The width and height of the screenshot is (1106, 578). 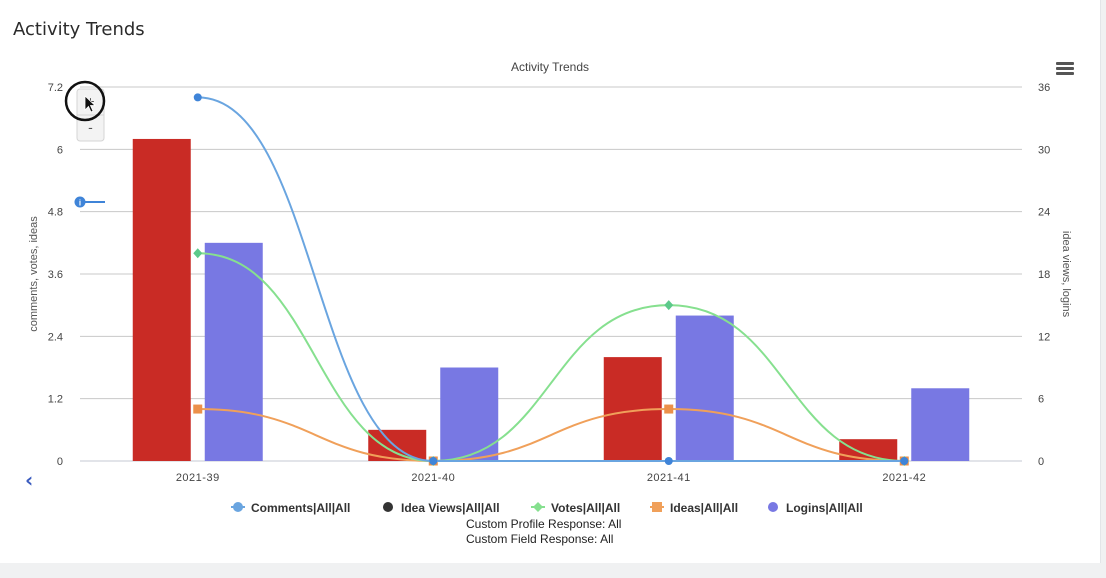 I want to click on x-tick-label: 2021-40, so click(x=433, y=478).